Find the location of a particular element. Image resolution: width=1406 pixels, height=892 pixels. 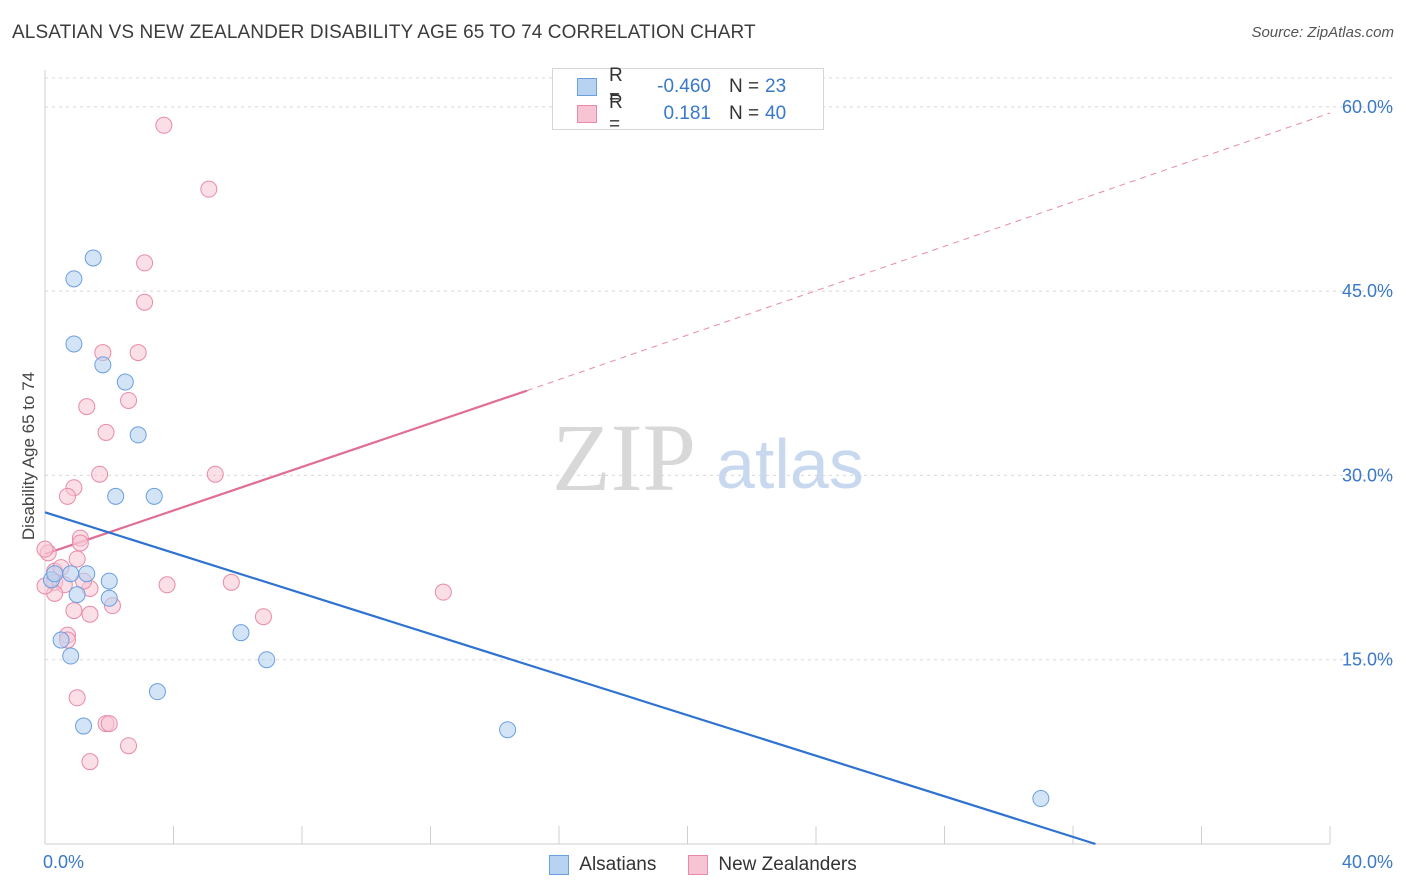

legend-row-new-zealanders: R = 0.181 N = 40 is located at coordinates (682, 113).